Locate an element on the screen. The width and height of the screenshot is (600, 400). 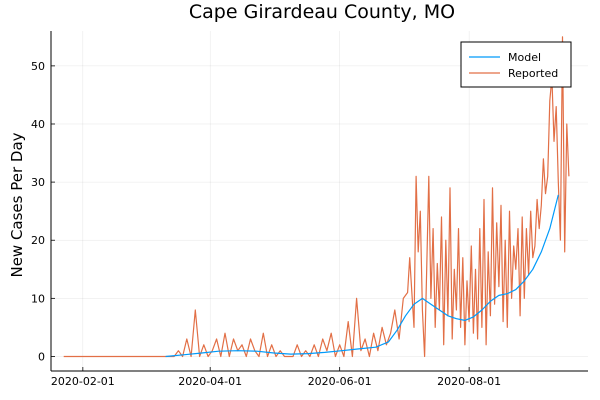
chart-title: Cape Girardeau County, MO is located at coordinates (322, 12).